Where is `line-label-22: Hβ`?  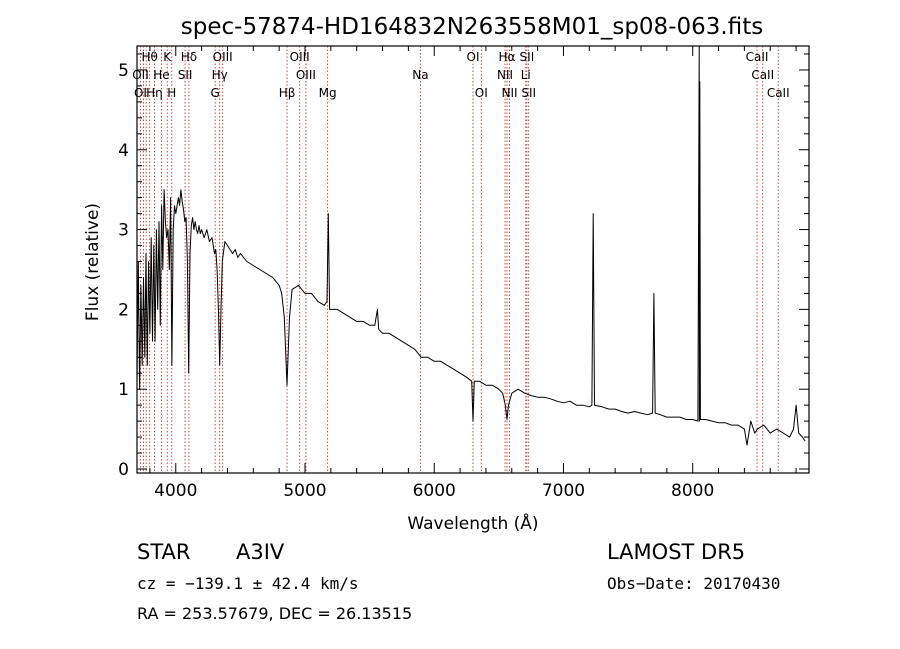 line-label-22: Hβ is located at coordinates (287, 93).